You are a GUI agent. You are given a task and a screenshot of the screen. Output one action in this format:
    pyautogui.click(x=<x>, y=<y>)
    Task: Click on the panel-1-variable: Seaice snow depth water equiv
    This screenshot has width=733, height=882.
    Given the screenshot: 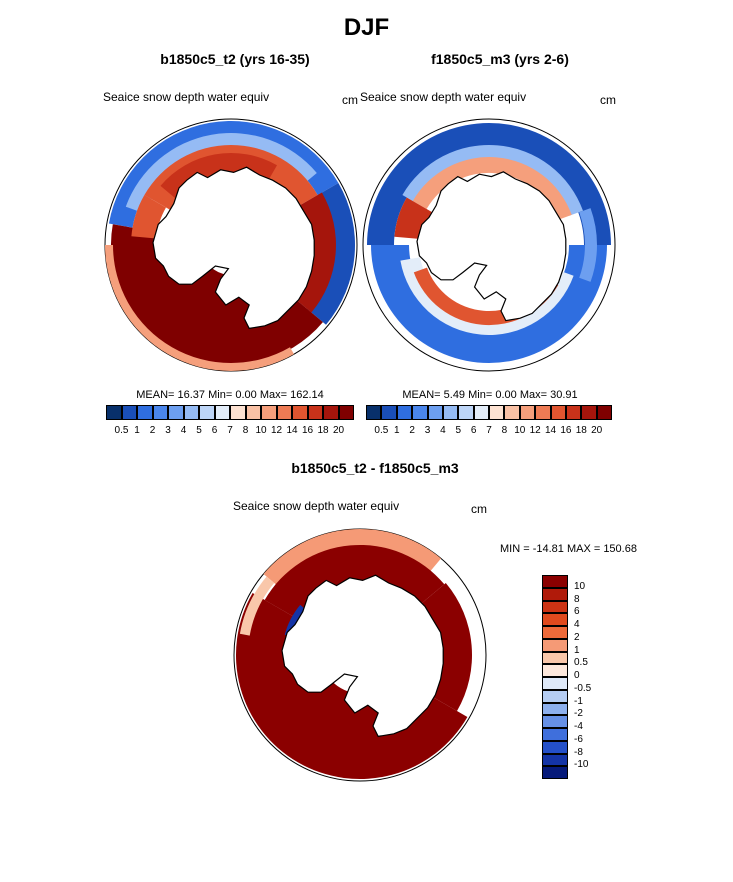 What is the action you would take?
    pyautogui.click(x=186, y=97)
    